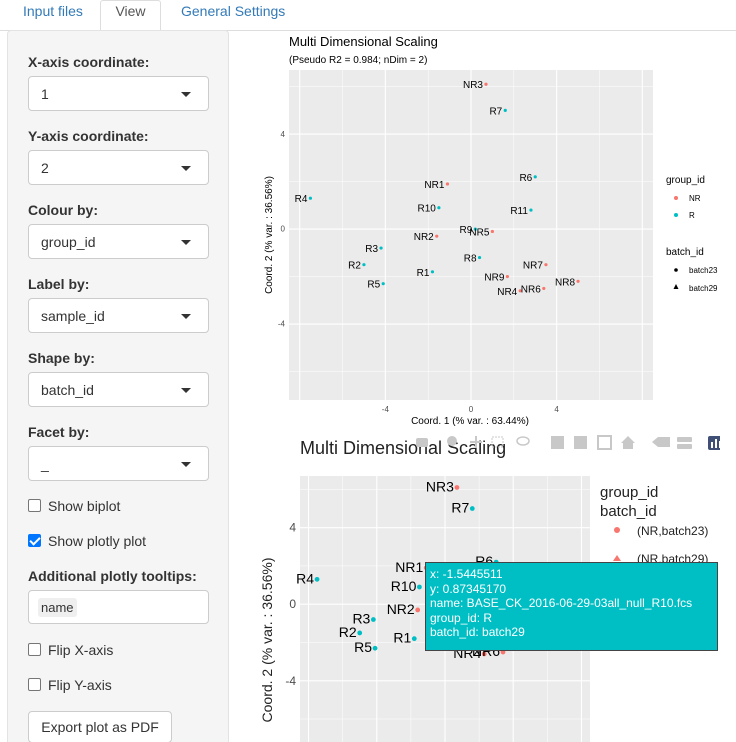 Image resolution: width=736 pixels, height=742 pixels. What do you see at coordinates (684, 439) in the screenshot?
I see `hover-compare-icon` at bounding box center [684, 439].